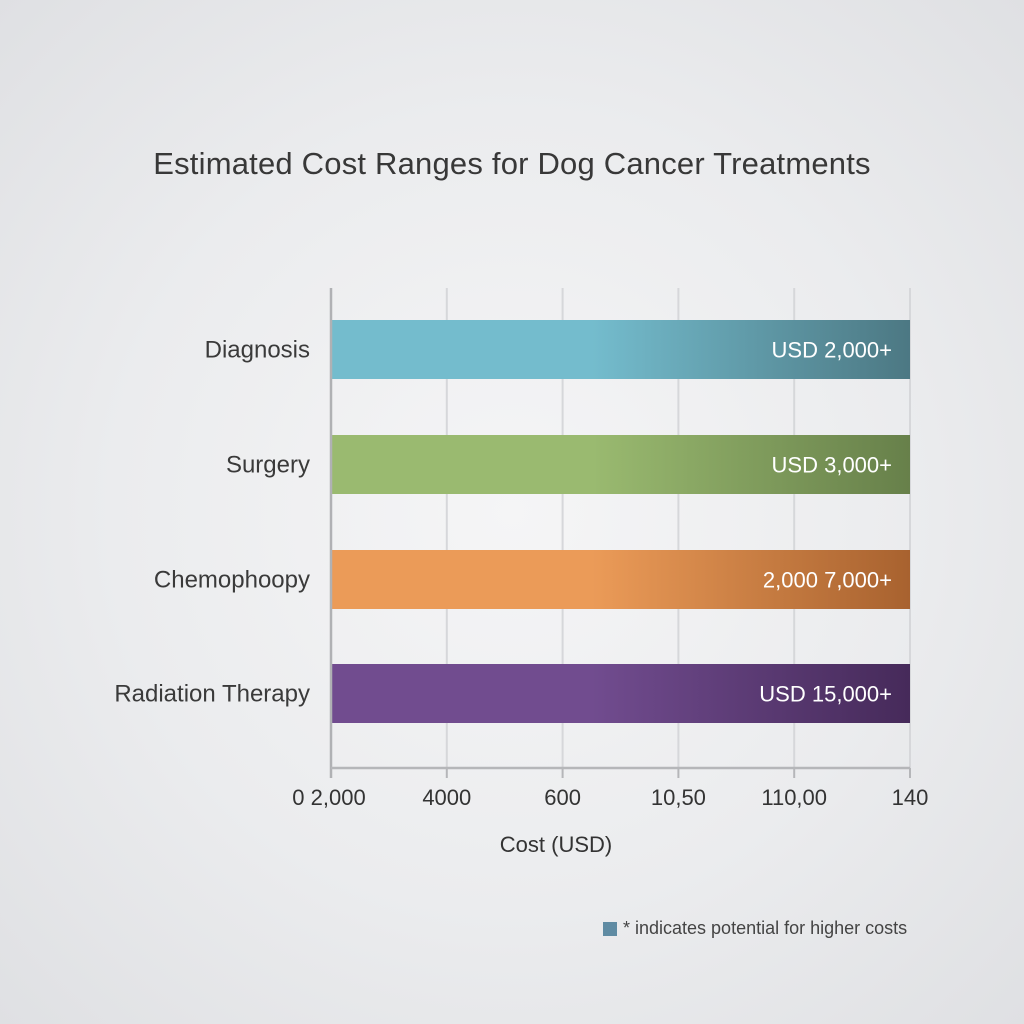 Image resolution: width=1024 pixels, height=1024 pixels. I want to click on x-axis-title: Cost (USD), so click(556, 844).